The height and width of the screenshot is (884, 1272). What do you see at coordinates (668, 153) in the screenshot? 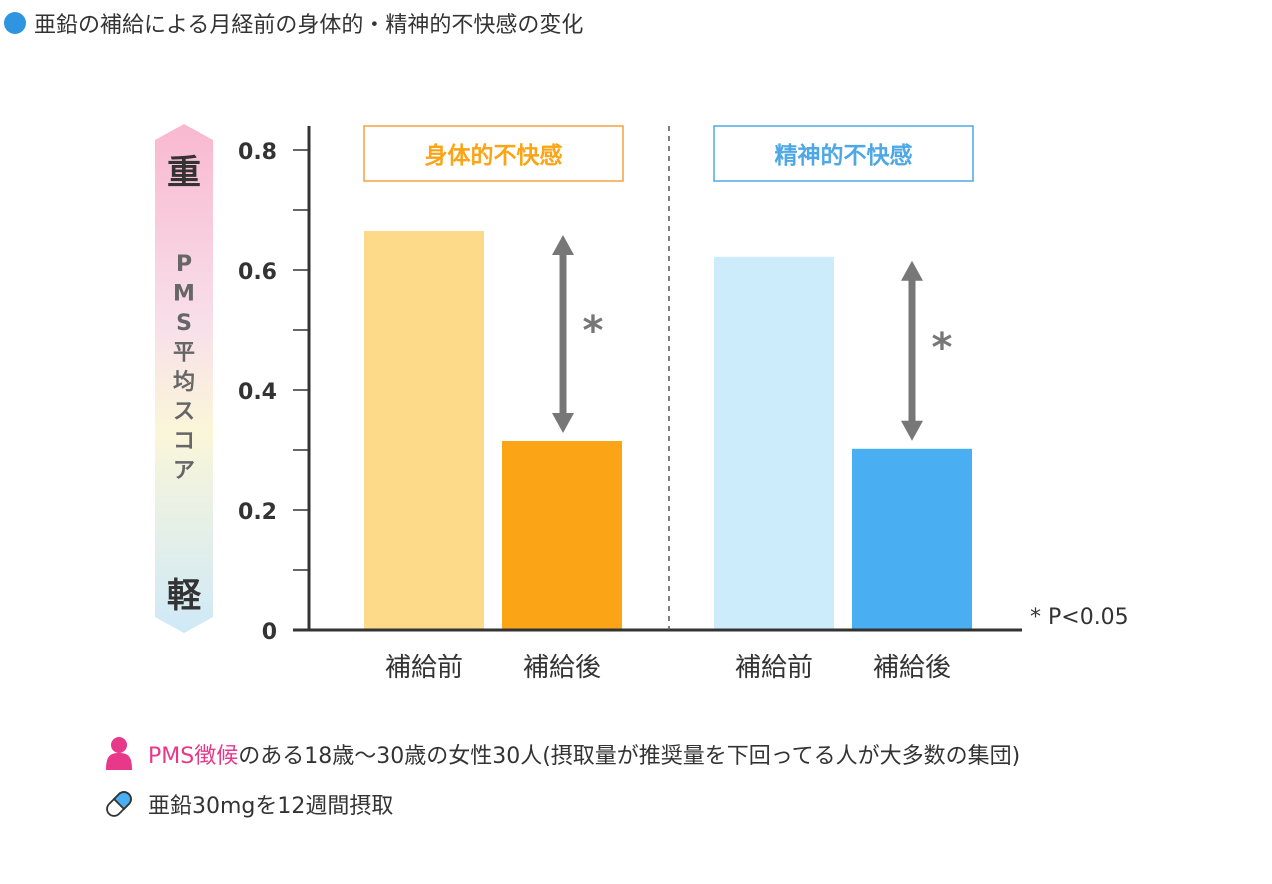
I see `group-labels: 身体的不快感 精神的不快感` at bounding box center [668, 153].